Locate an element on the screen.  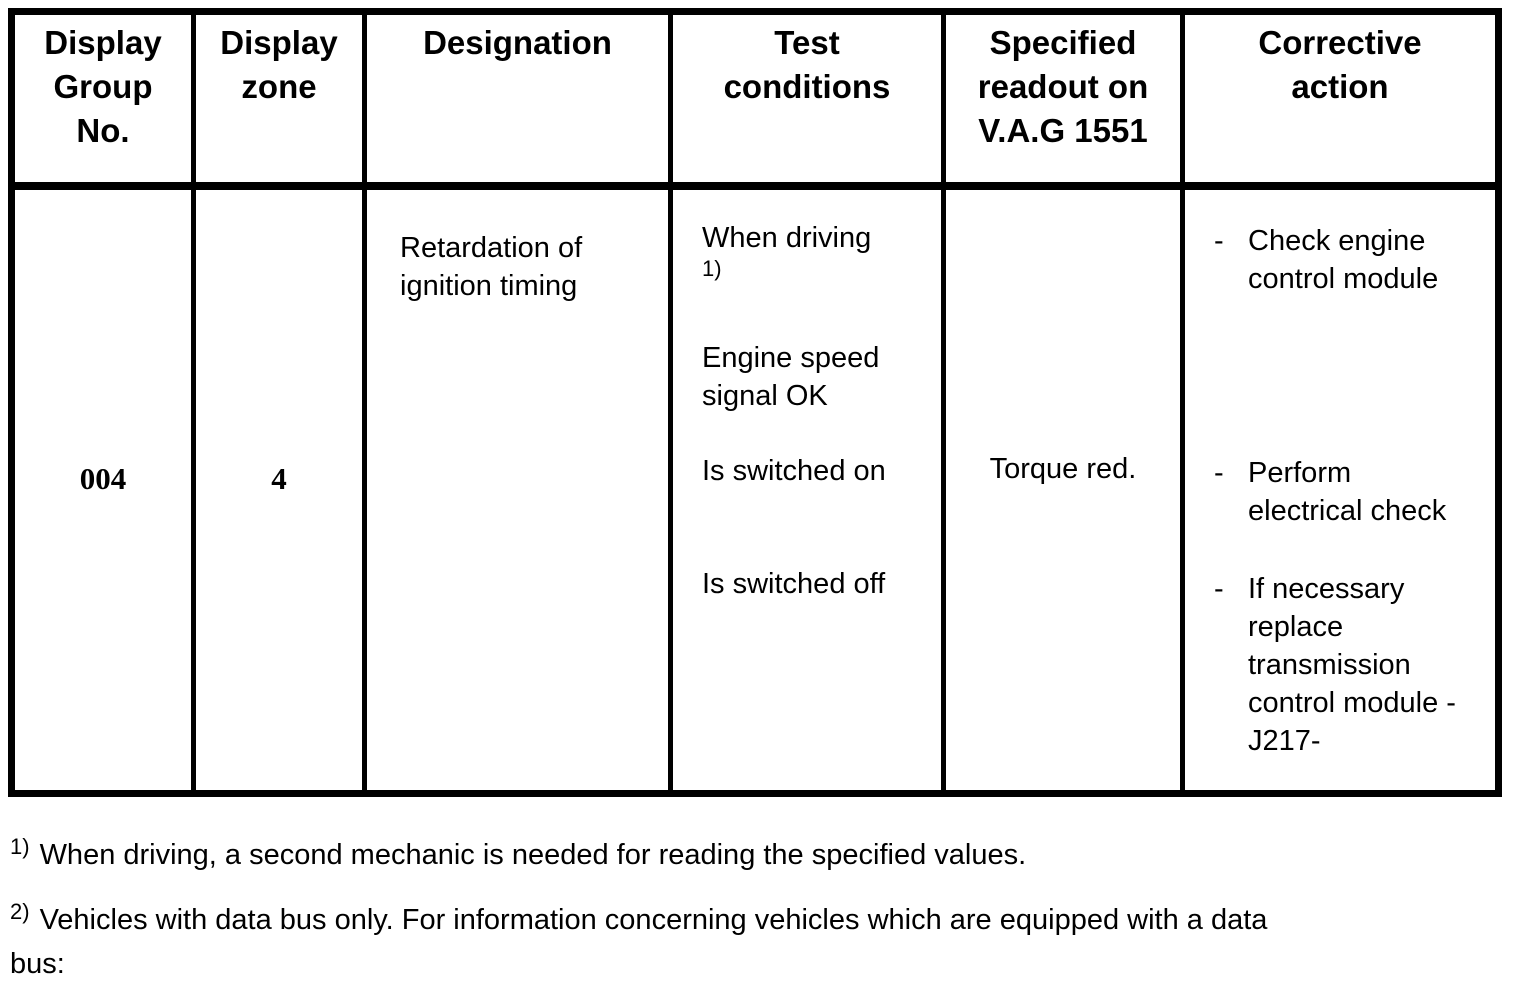
column-header-display-zone: Display zone is located at coordinates (281, 102).